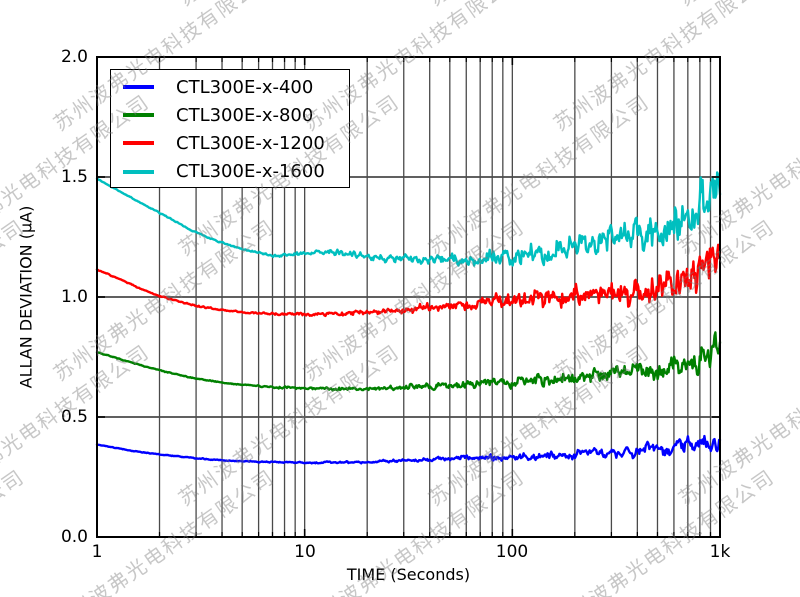  Describe the element at coordinates (512, 552) in the screenshot. I see `x-tick-100: 100` at that location.